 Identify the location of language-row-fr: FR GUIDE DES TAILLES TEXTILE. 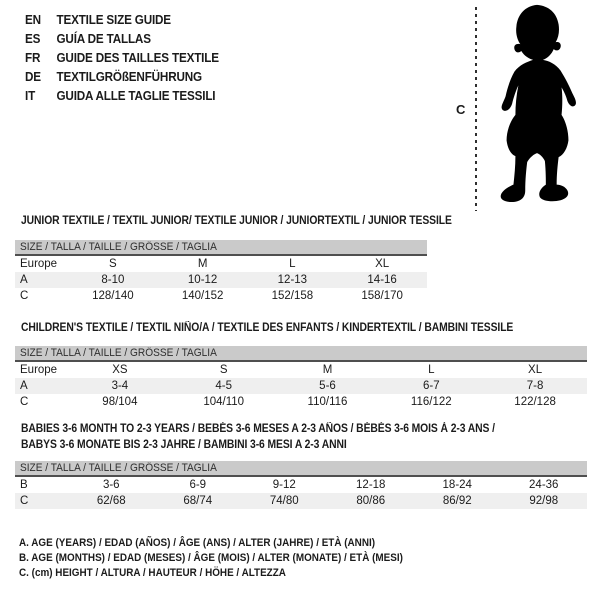
(122, 57).